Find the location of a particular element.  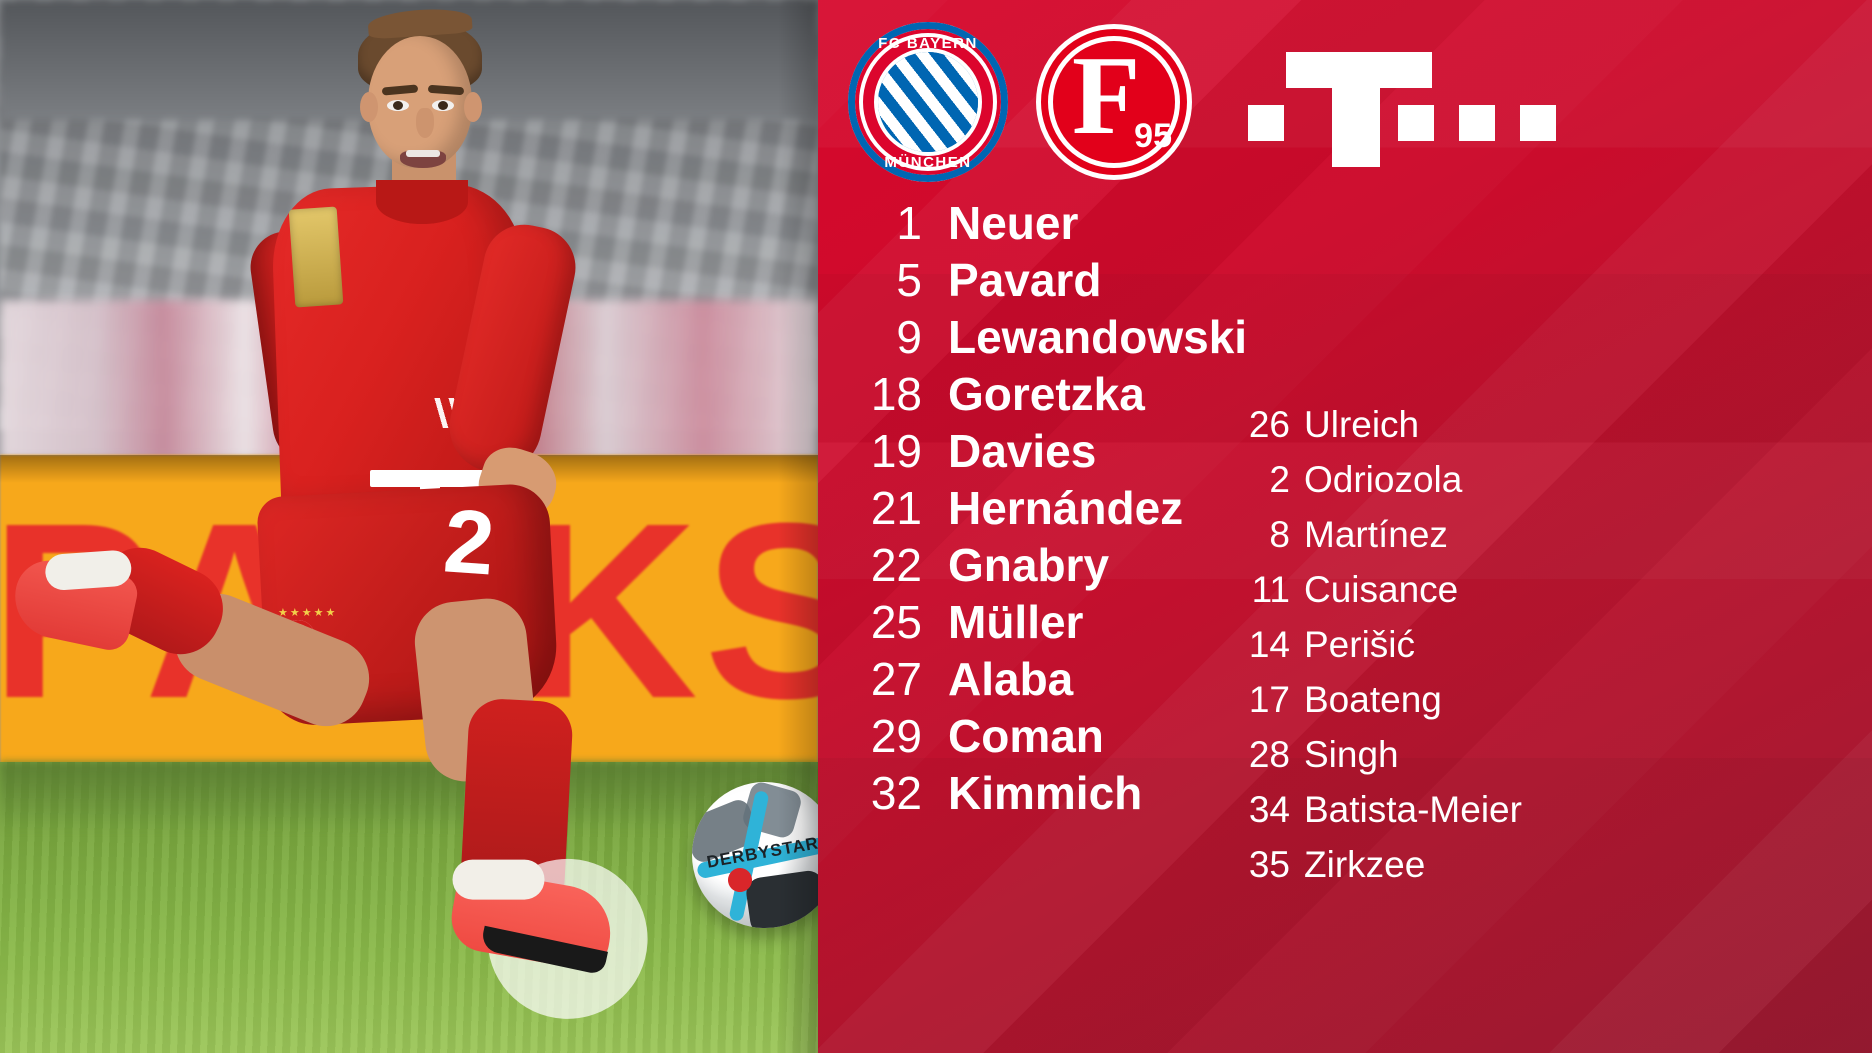

list-item: 9 Lewandowski is located at coordinates (1110, 338).